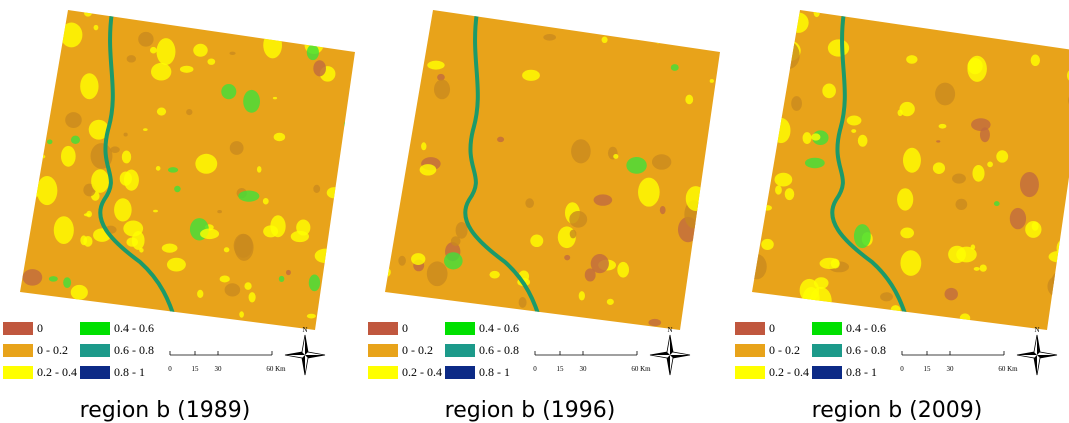  I want to click on legend-label: 0.6 - 0.8, so click(499, 350).